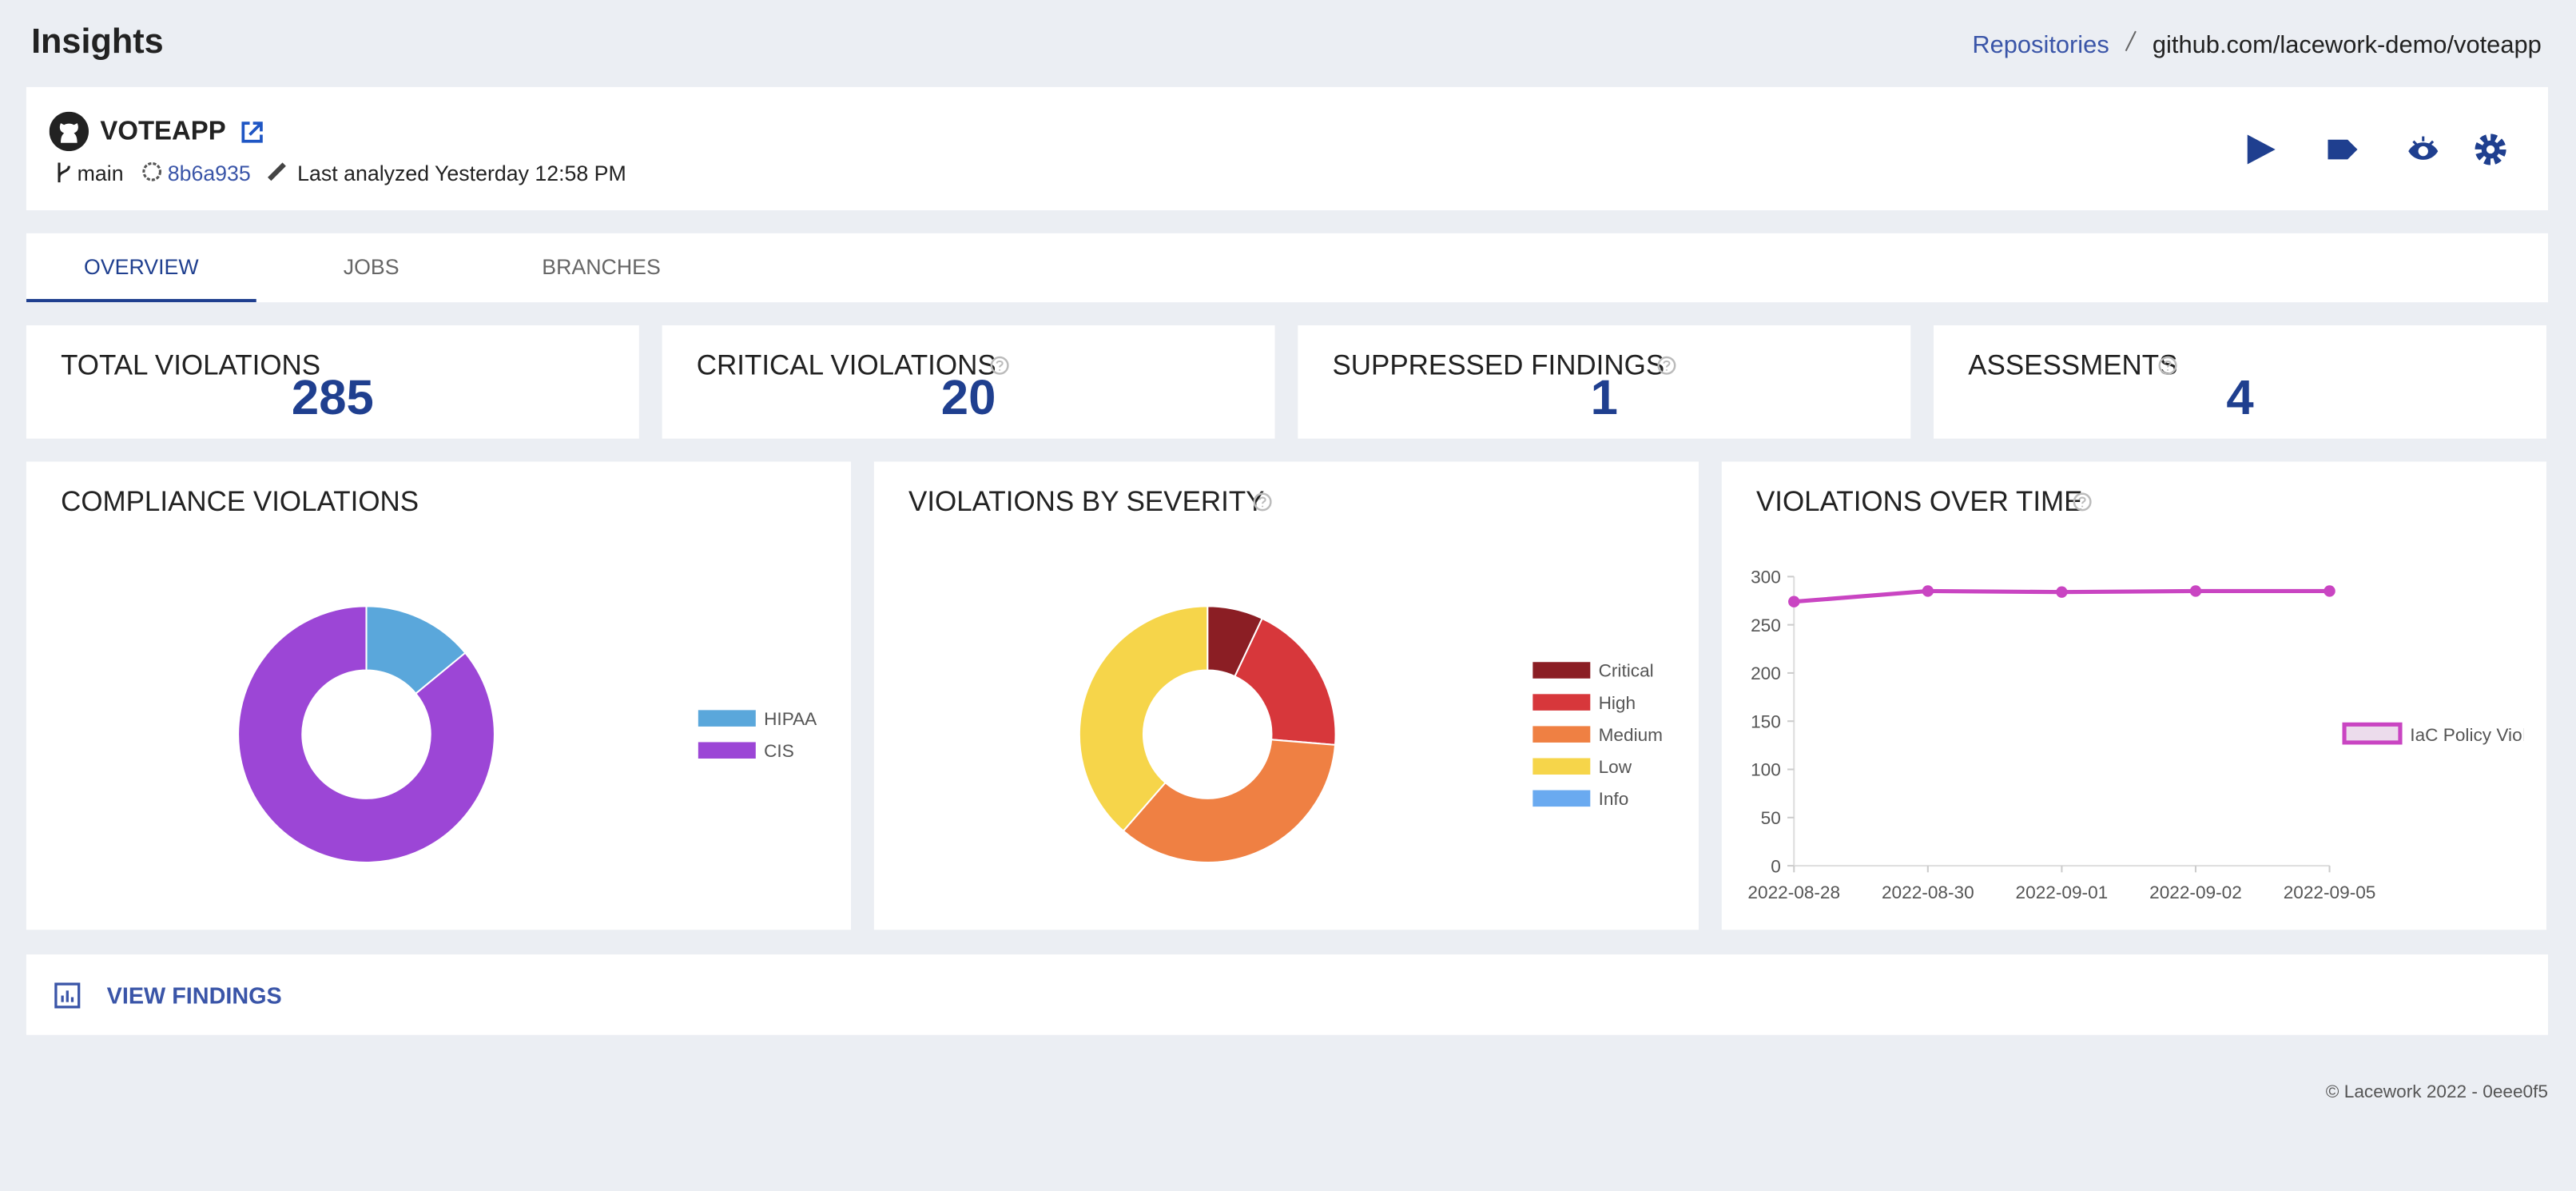  What do you see at coordinates (2342, 150) in the screenshot?
I see `tag-button` at bounding box center [2342, 150].